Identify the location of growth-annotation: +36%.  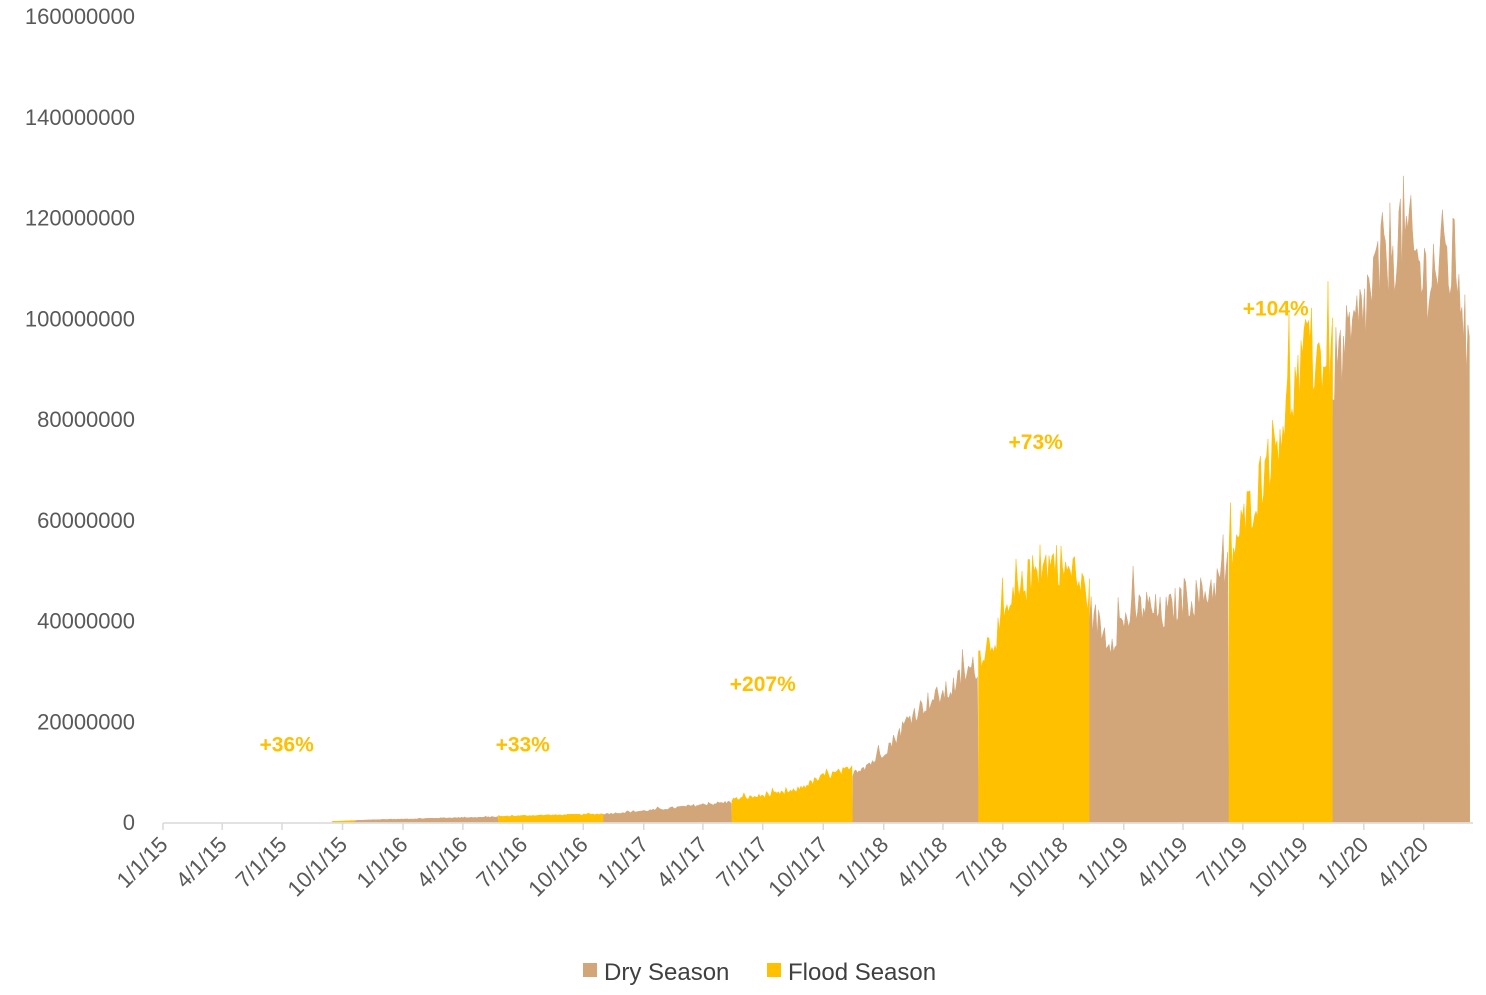
(286, 744).